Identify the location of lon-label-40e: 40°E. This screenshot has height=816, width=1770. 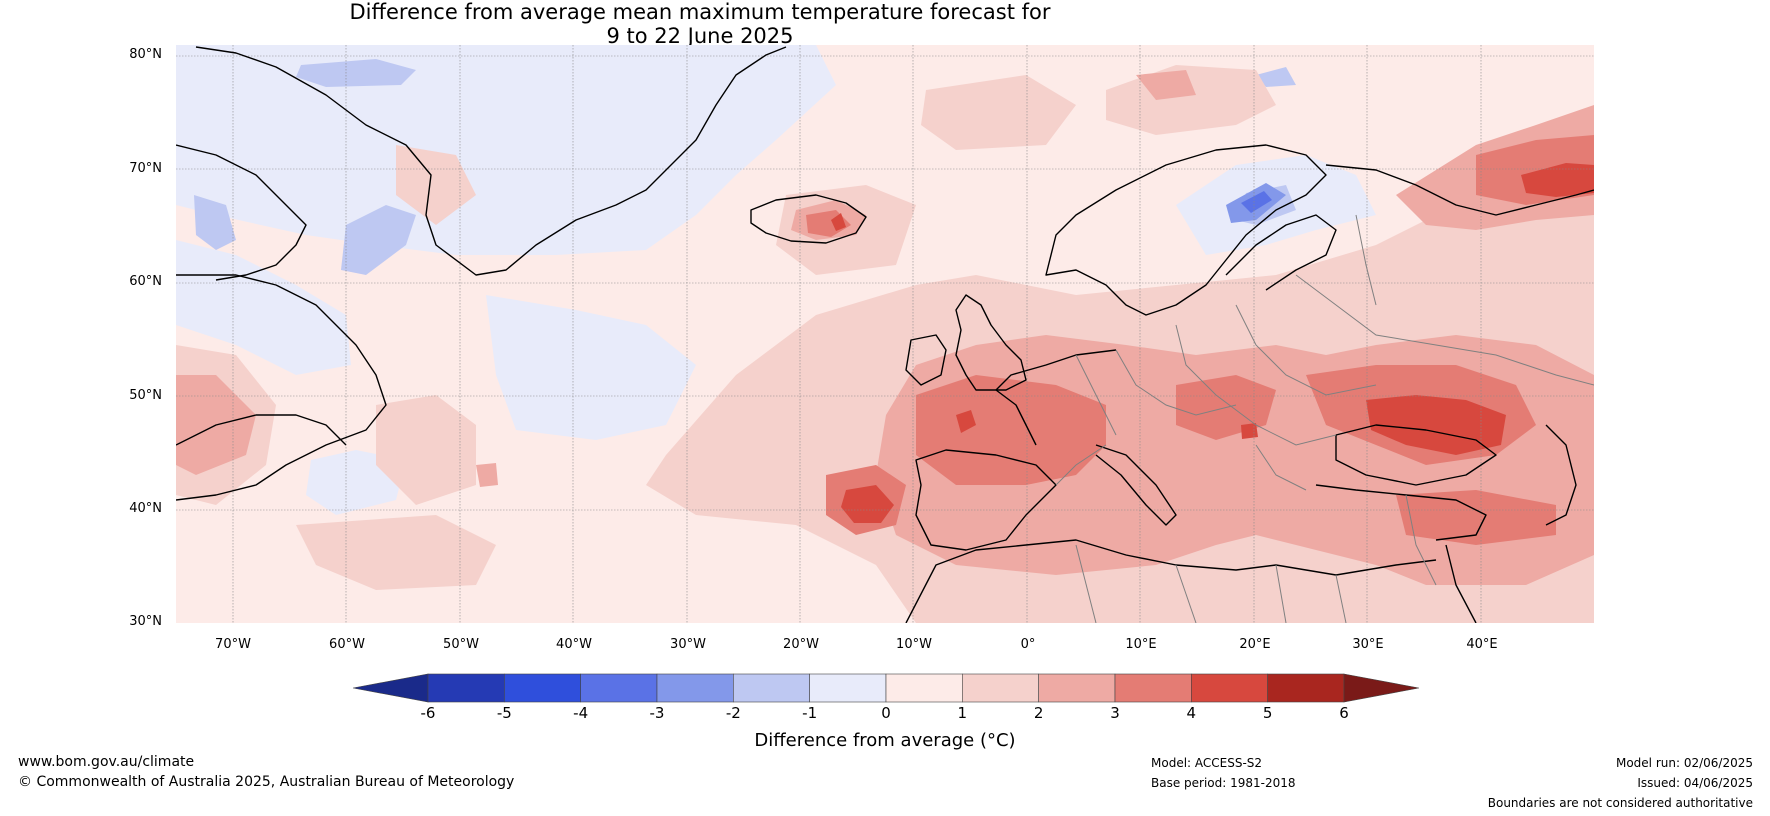
(1482, 644).